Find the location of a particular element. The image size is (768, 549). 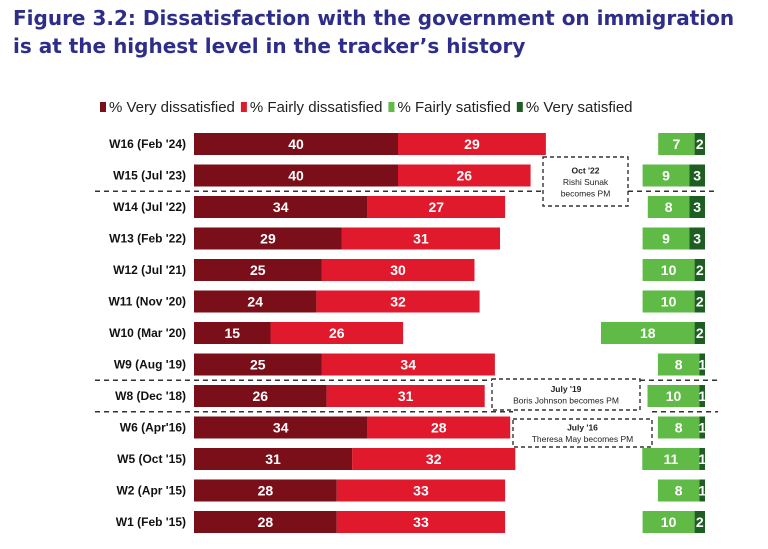

category-label: W15 (Jul '23) is located at coordinates (149, 176).